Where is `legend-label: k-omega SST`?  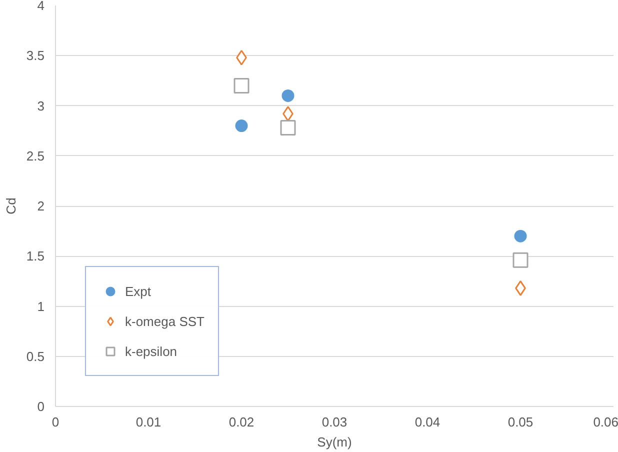 legend-label: k-omega SST is located at coordinates (164, 321).